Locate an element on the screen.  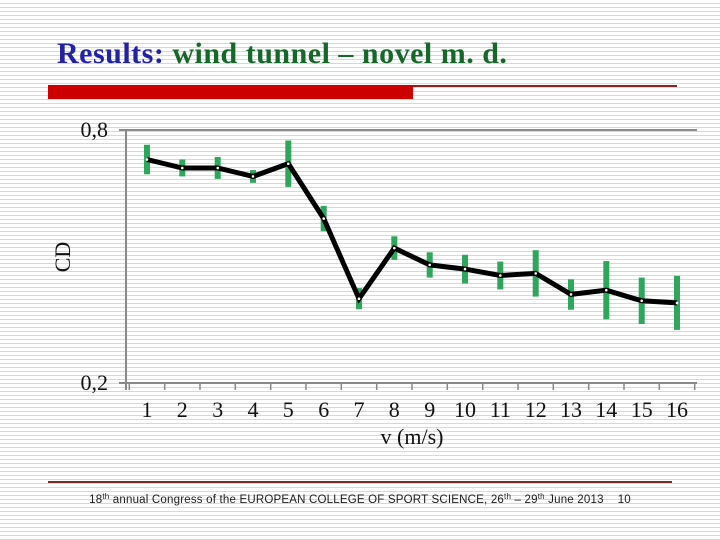
footer-part1: 18 is located at coordinates (96, 500).